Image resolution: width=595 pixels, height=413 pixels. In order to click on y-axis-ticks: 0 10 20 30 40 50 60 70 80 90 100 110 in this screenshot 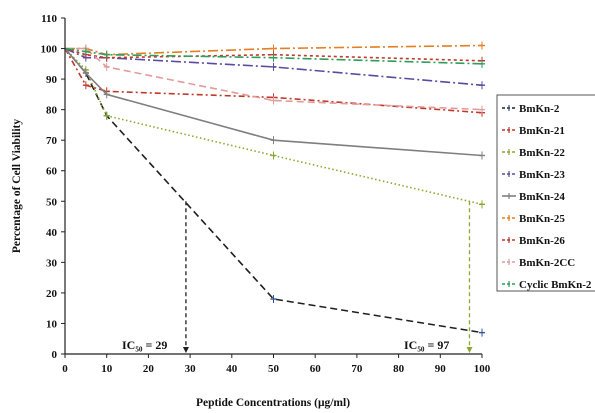, I will do `click(53, 187)`.